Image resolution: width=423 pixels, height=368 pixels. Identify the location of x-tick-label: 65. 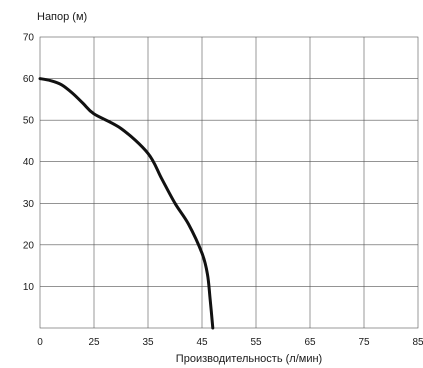
(310, 342).